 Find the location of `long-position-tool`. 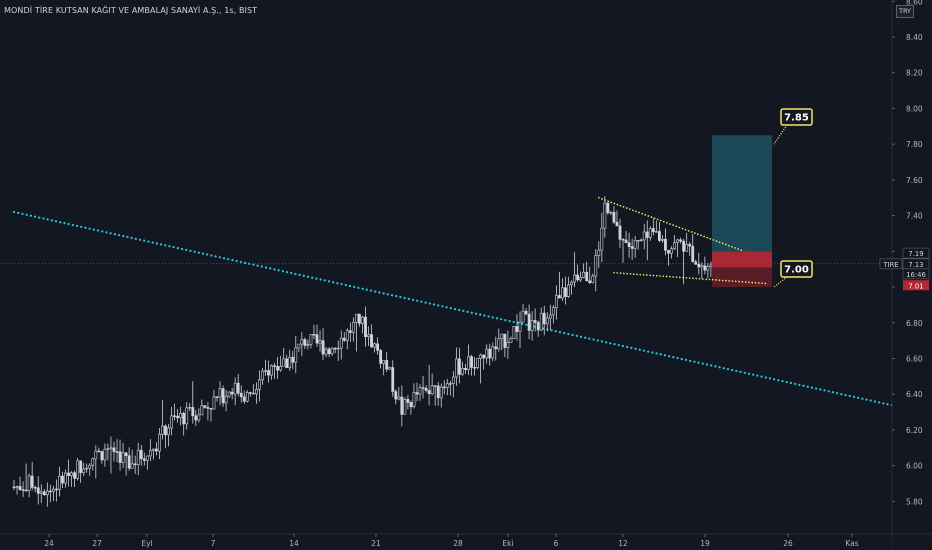

long-position-tool is located at coordinates (742, 211).